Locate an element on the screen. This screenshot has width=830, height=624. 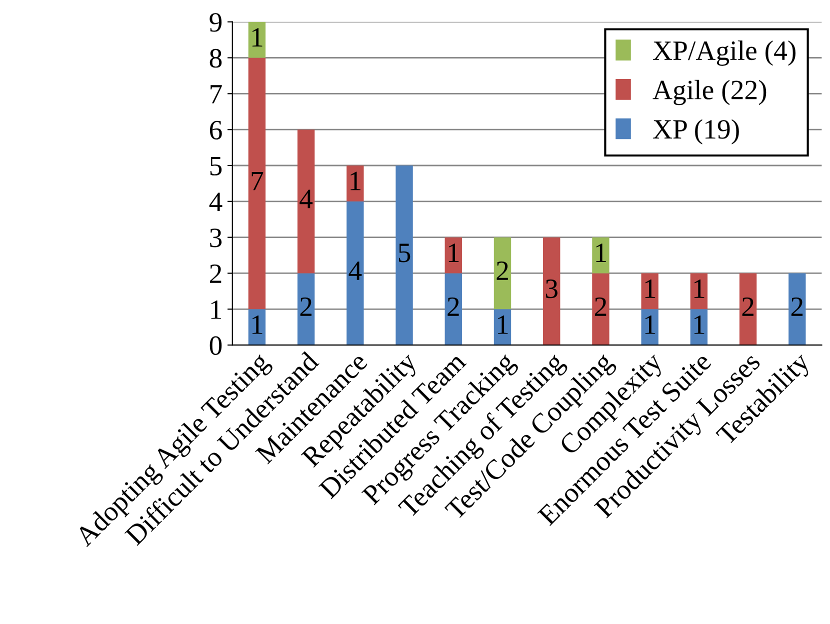
data-label: 3 is located at coordinates (552, 288).